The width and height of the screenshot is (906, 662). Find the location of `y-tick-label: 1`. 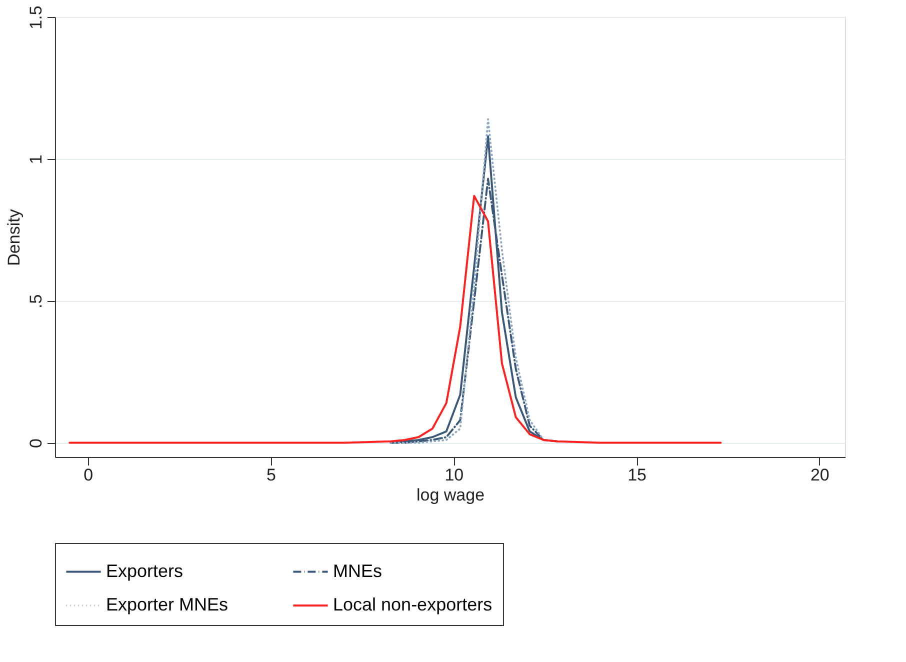

y-tick-label: 1 is located at coordinates (36, 159).